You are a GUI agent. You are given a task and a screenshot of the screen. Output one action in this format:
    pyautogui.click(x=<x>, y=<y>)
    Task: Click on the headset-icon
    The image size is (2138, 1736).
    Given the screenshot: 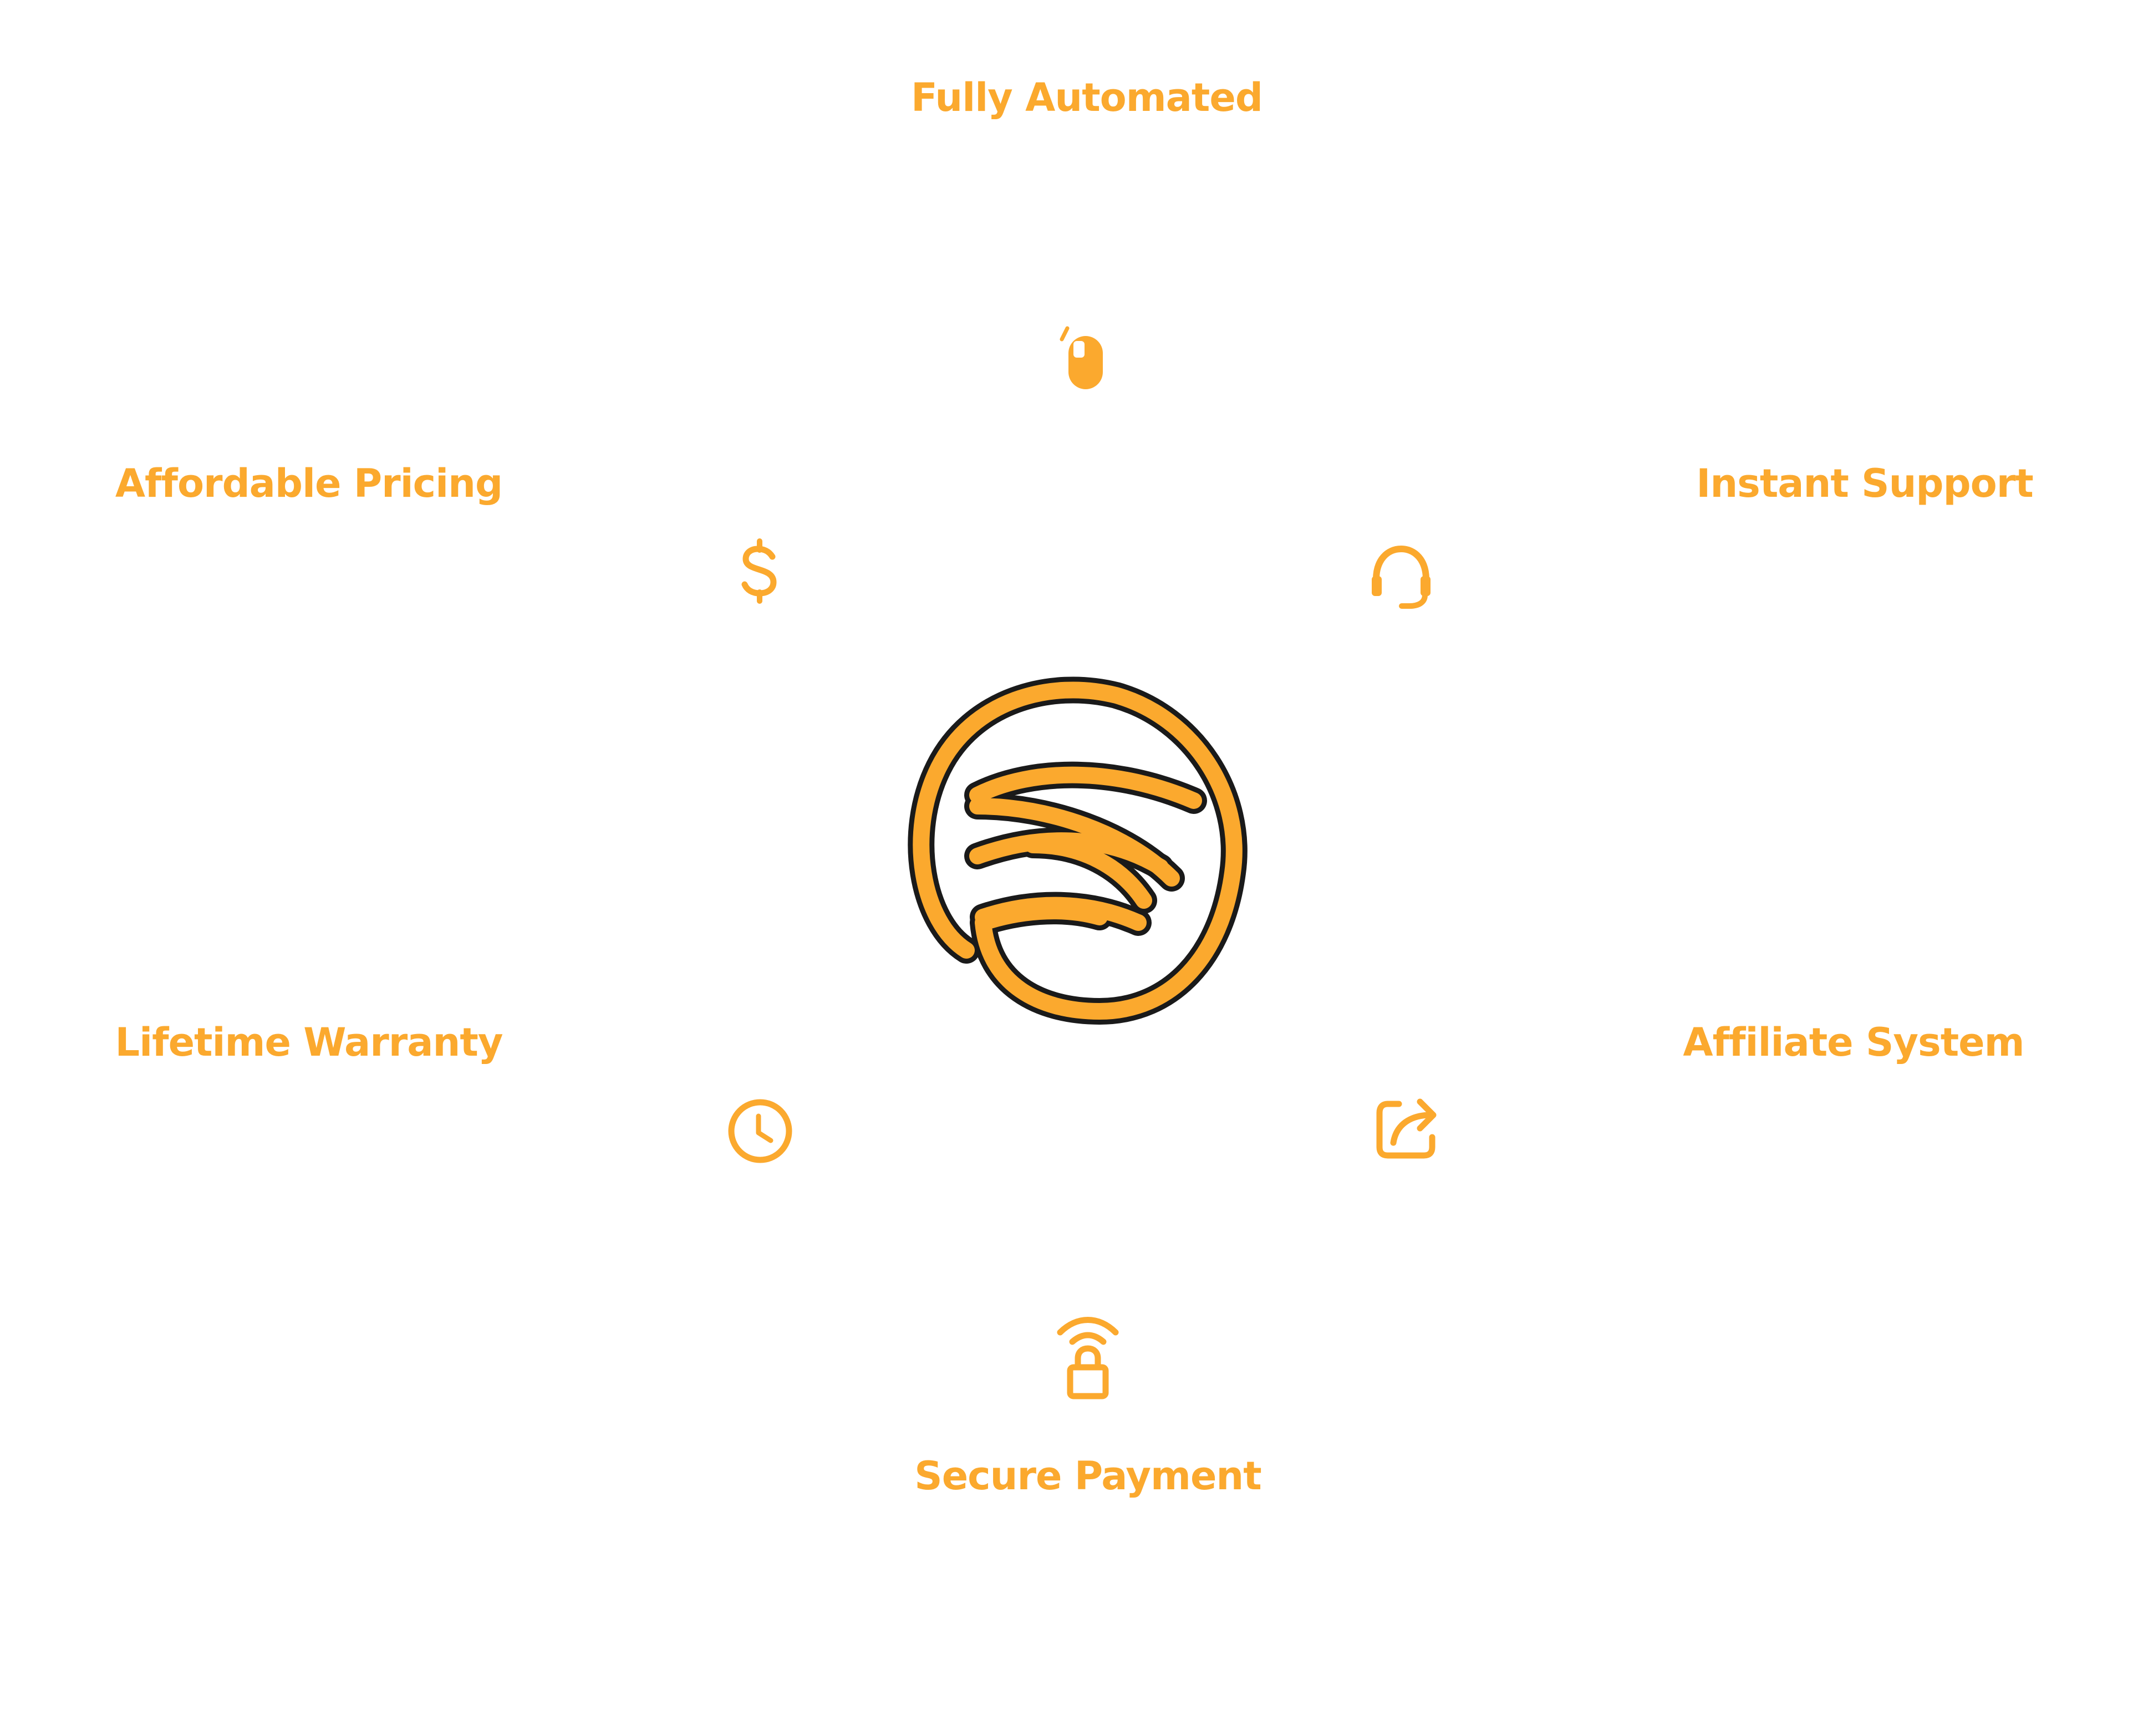 What is the action you would take?
    pyautogui.click(x=1401, y=577)
    